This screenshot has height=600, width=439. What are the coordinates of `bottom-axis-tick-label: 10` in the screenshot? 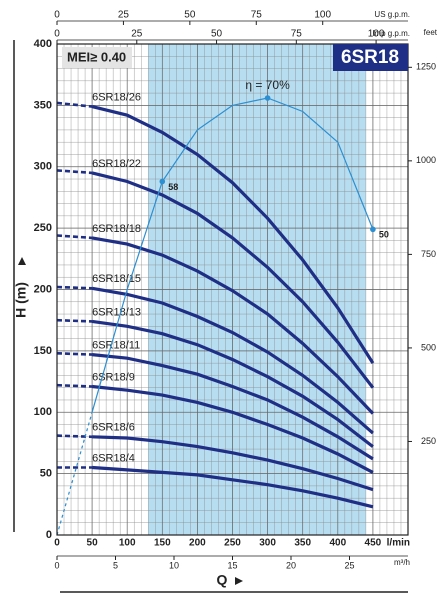 It's located at (174, 565).